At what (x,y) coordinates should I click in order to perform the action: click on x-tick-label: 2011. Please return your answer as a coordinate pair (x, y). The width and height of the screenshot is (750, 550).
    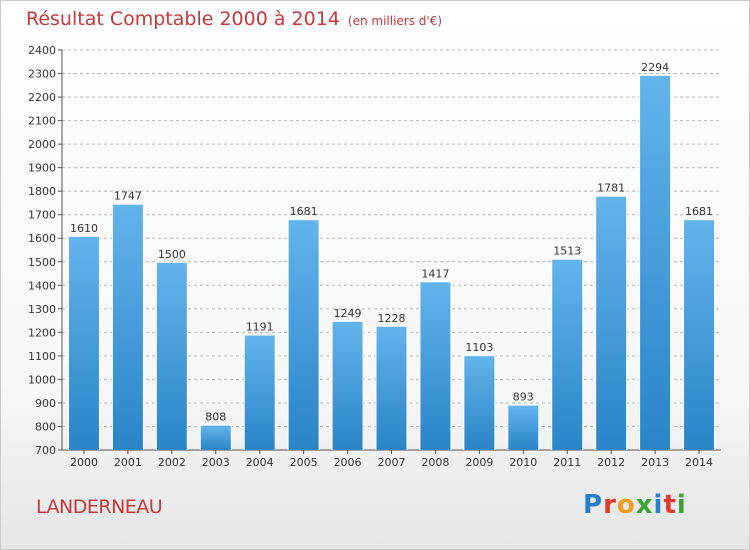
    Looking at the image, I should click on (567, 462).